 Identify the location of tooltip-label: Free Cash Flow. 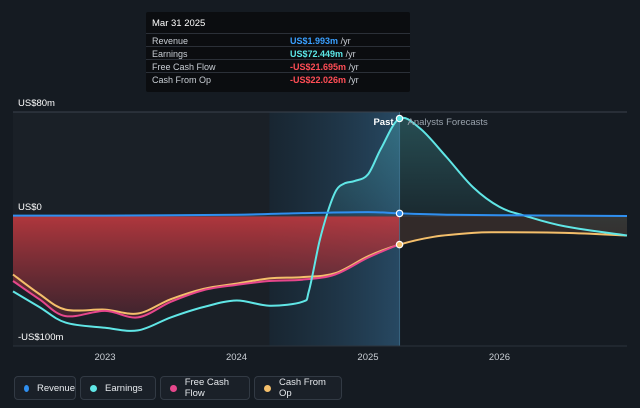
(184, 67).